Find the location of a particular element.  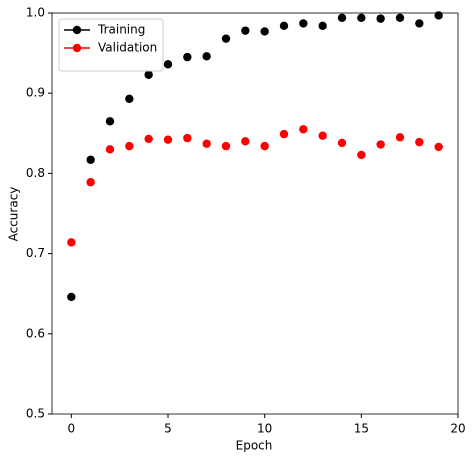

x-axis-label: Epoch is located at coordinates (254, 446).